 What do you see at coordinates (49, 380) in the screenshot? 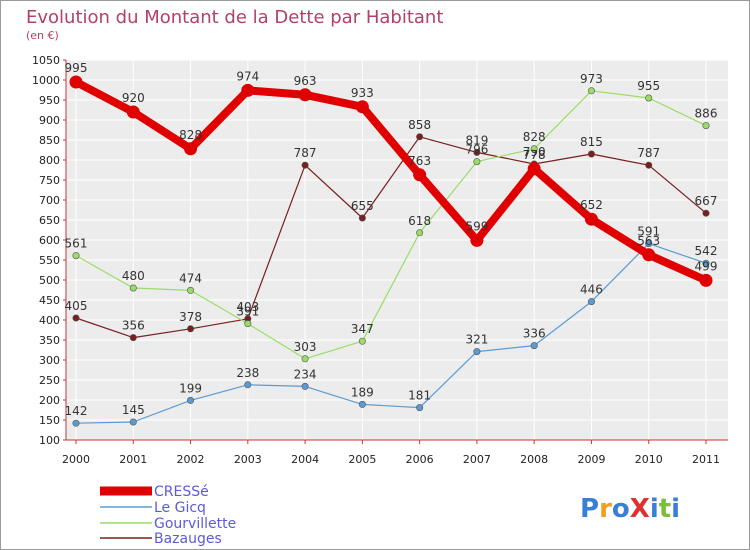
I see `y-tick-label: 250` at bounding box center [49, 380].